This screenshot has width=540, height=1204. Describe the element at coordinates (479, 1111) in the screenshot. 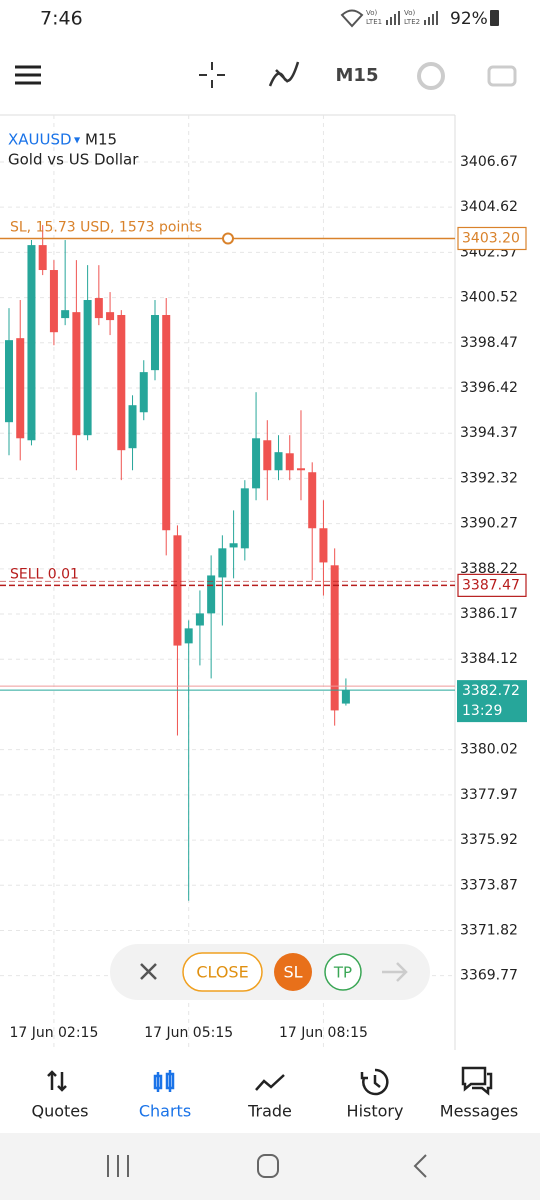

I see `nav-label: Messages` at that location.